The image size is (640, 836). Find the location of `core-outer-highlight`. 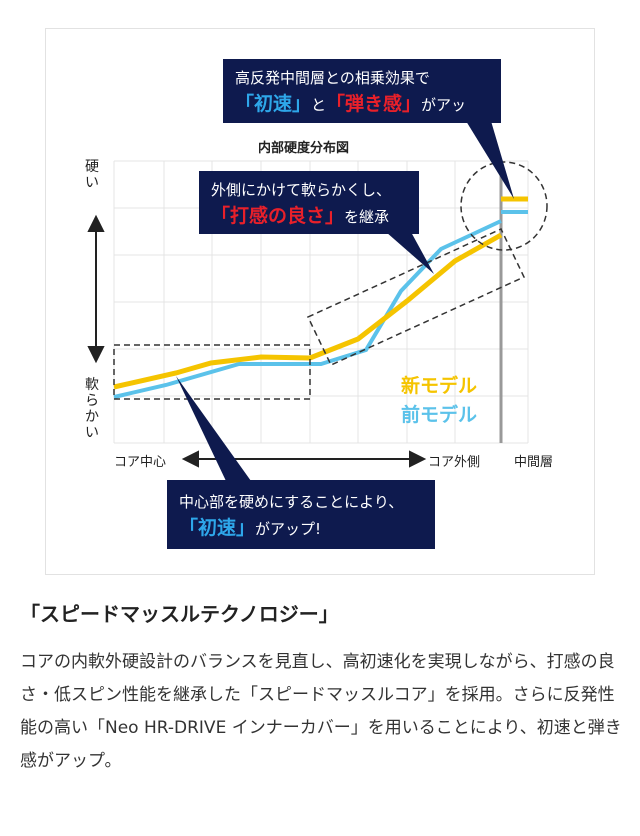

core-outer-highlight is located at coordinates (416, 297).